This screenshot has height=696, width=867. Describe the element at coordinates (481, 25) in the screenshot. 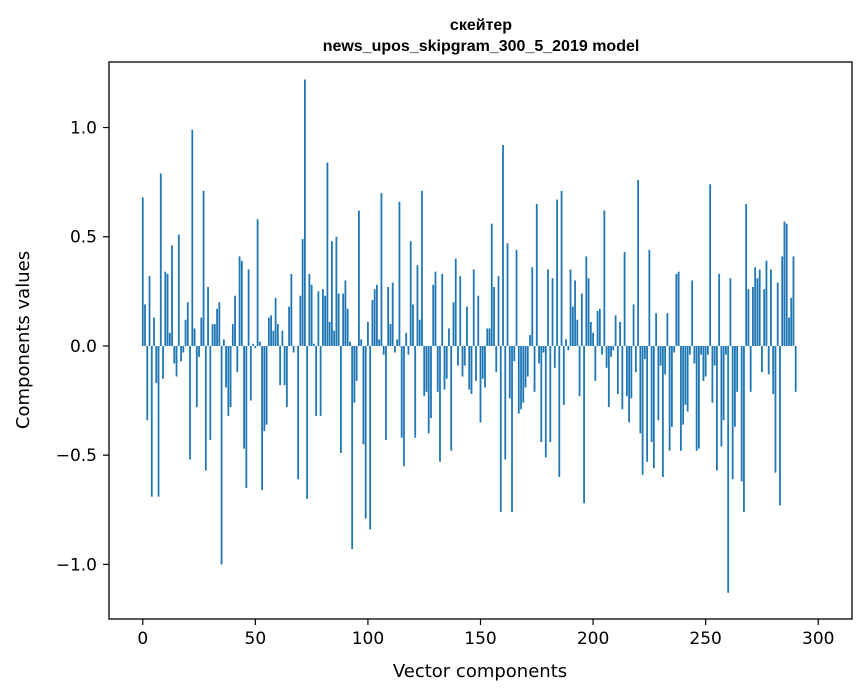

I see `chart-title-line-1: скейтер` at that location.